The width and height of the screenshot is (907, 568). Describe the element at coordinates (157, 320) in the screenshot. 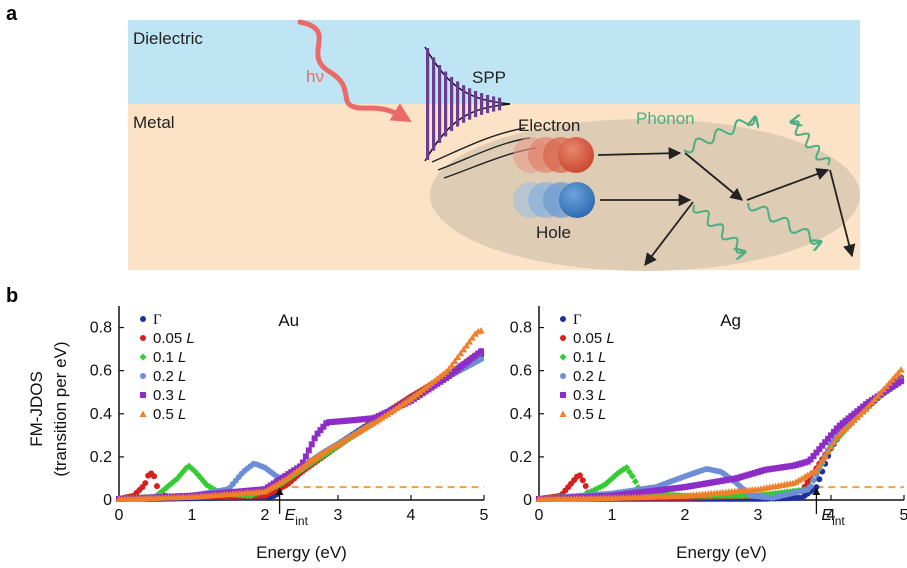

I see `legend-entry: Γ` at that location.